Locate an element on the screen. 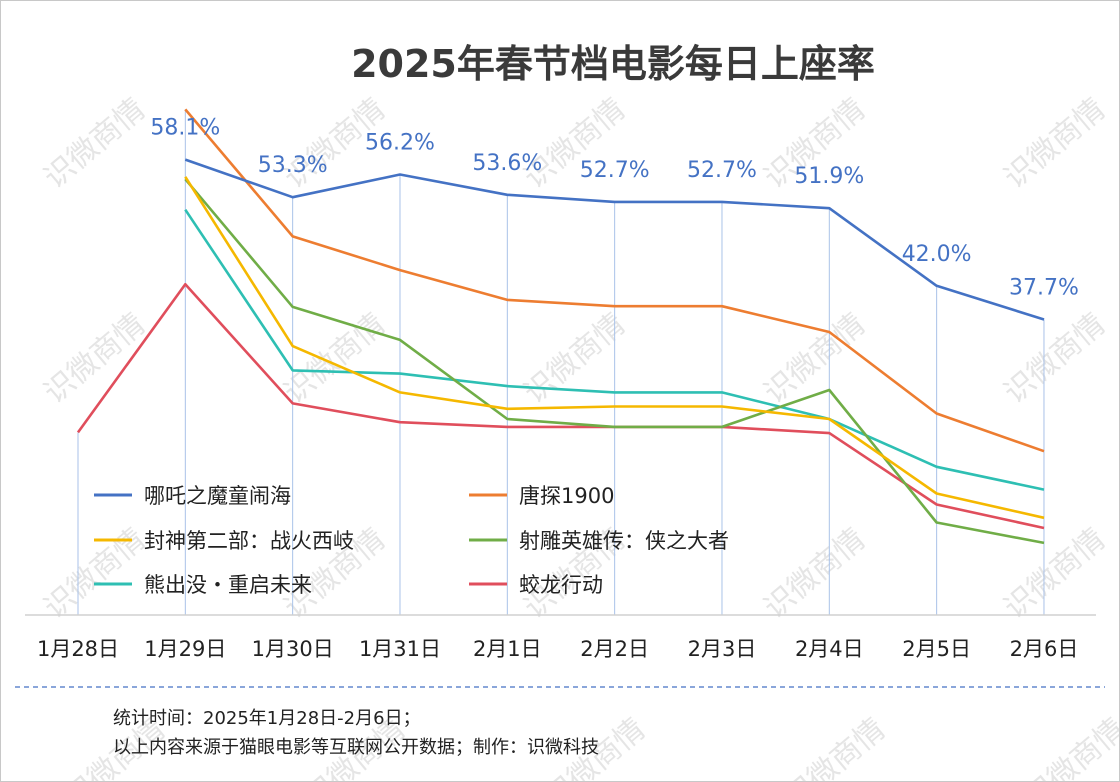 The image size is (1120, 782). x-tick-label: 1月29日 is located at coordinates (185, 649).